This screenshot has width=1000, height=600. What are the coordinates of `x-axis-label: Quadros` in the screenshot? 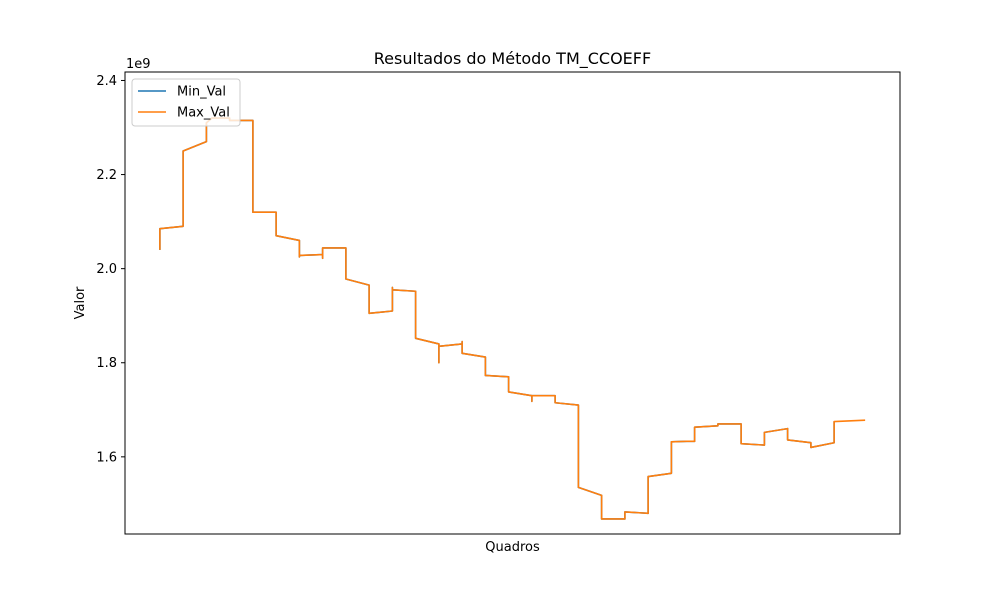 It's located at (512, 547).